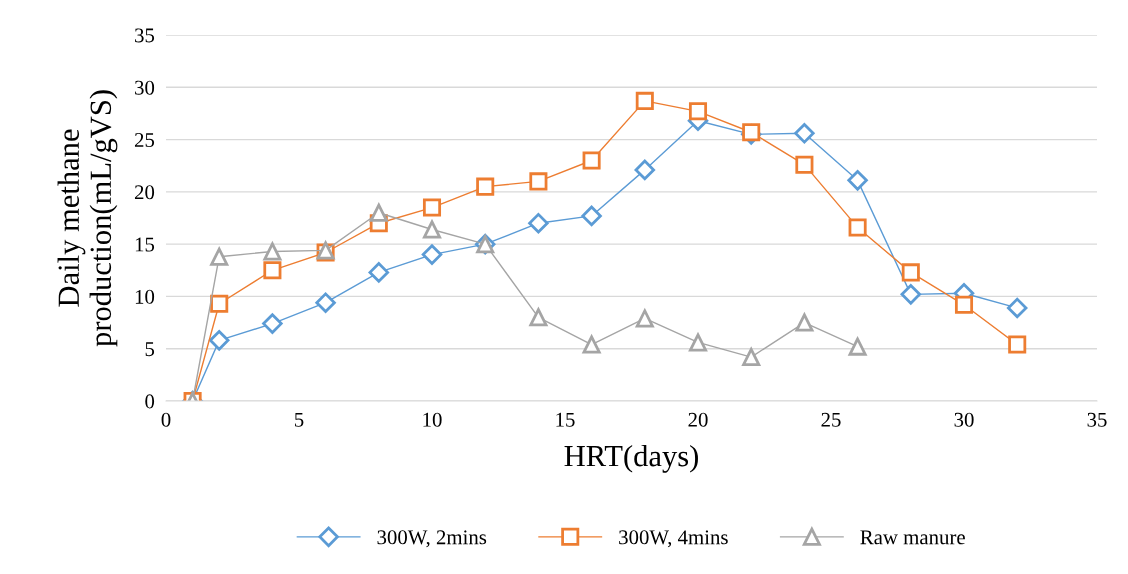 Image resolution: width=1128 pixels, height=574 pixels. Describe the element at coordinates (964, 419) in the screenshot. I see `x-tick-label: 30` at that location.